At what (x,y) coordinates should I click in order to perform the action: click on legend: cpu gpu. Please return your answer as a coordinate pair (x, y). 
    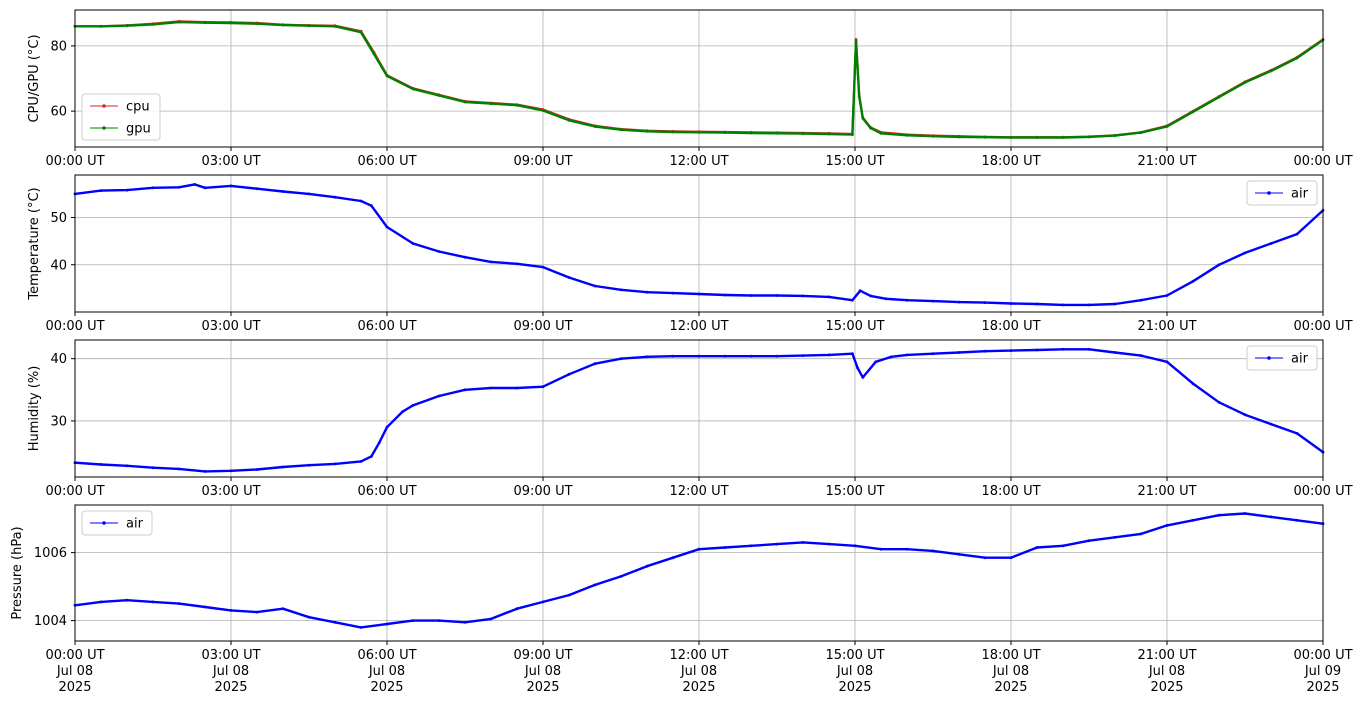
    Looking at the image, I should click on (121, 117).